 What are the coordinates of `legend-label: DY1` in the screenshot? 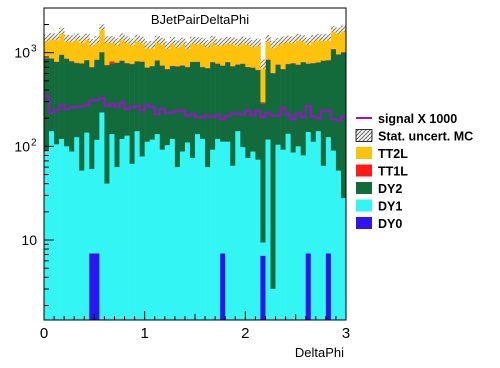 It's located at (390, 207).